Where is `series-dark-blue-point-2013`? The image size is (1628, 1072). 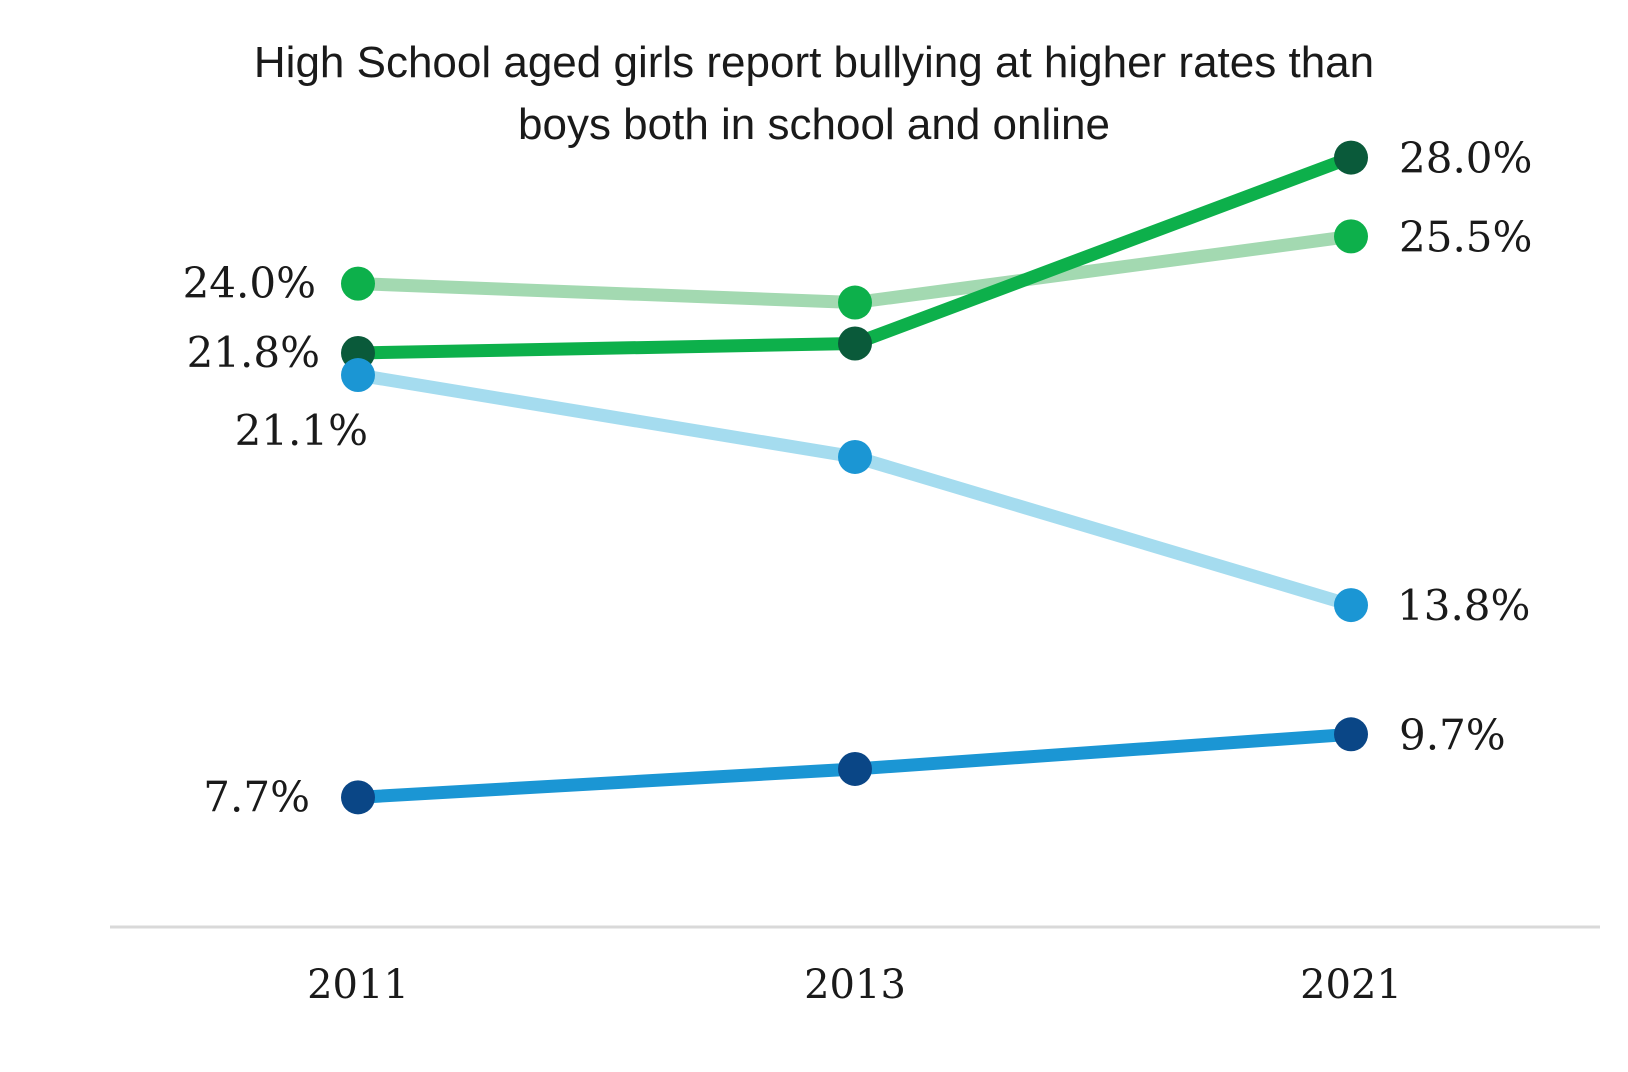
series-dark-blue-point-2013 is located at coordinates (855, 768).